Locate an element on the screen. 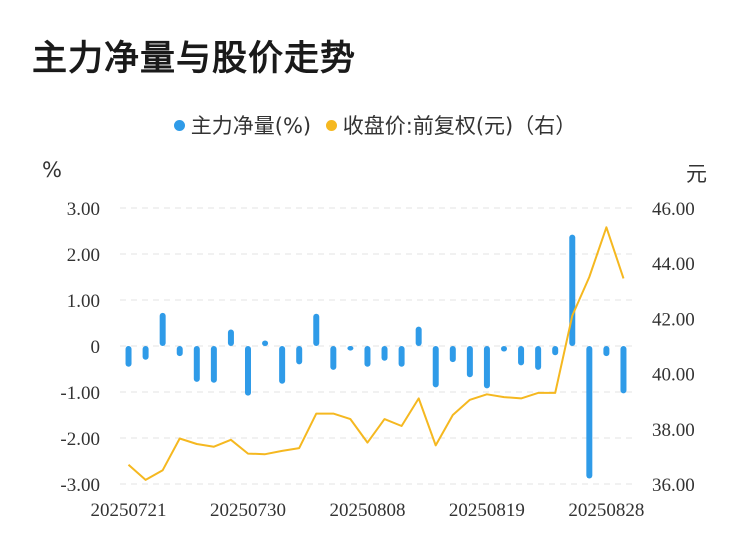 The image size is (750, 558). x-tick-label: 20250819 is located at coordinates (487, 510).